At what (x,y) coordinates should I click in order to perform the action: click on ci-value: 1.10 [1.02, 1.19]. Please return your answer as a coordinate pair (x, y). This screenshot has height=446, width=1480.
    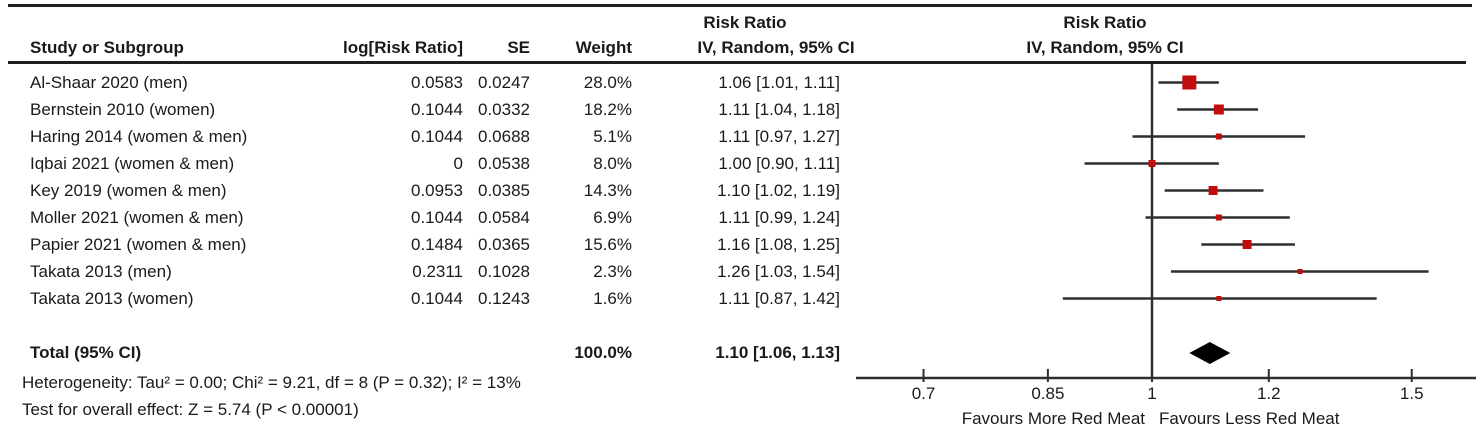
    Looking at the image, I should click on (778, 190).